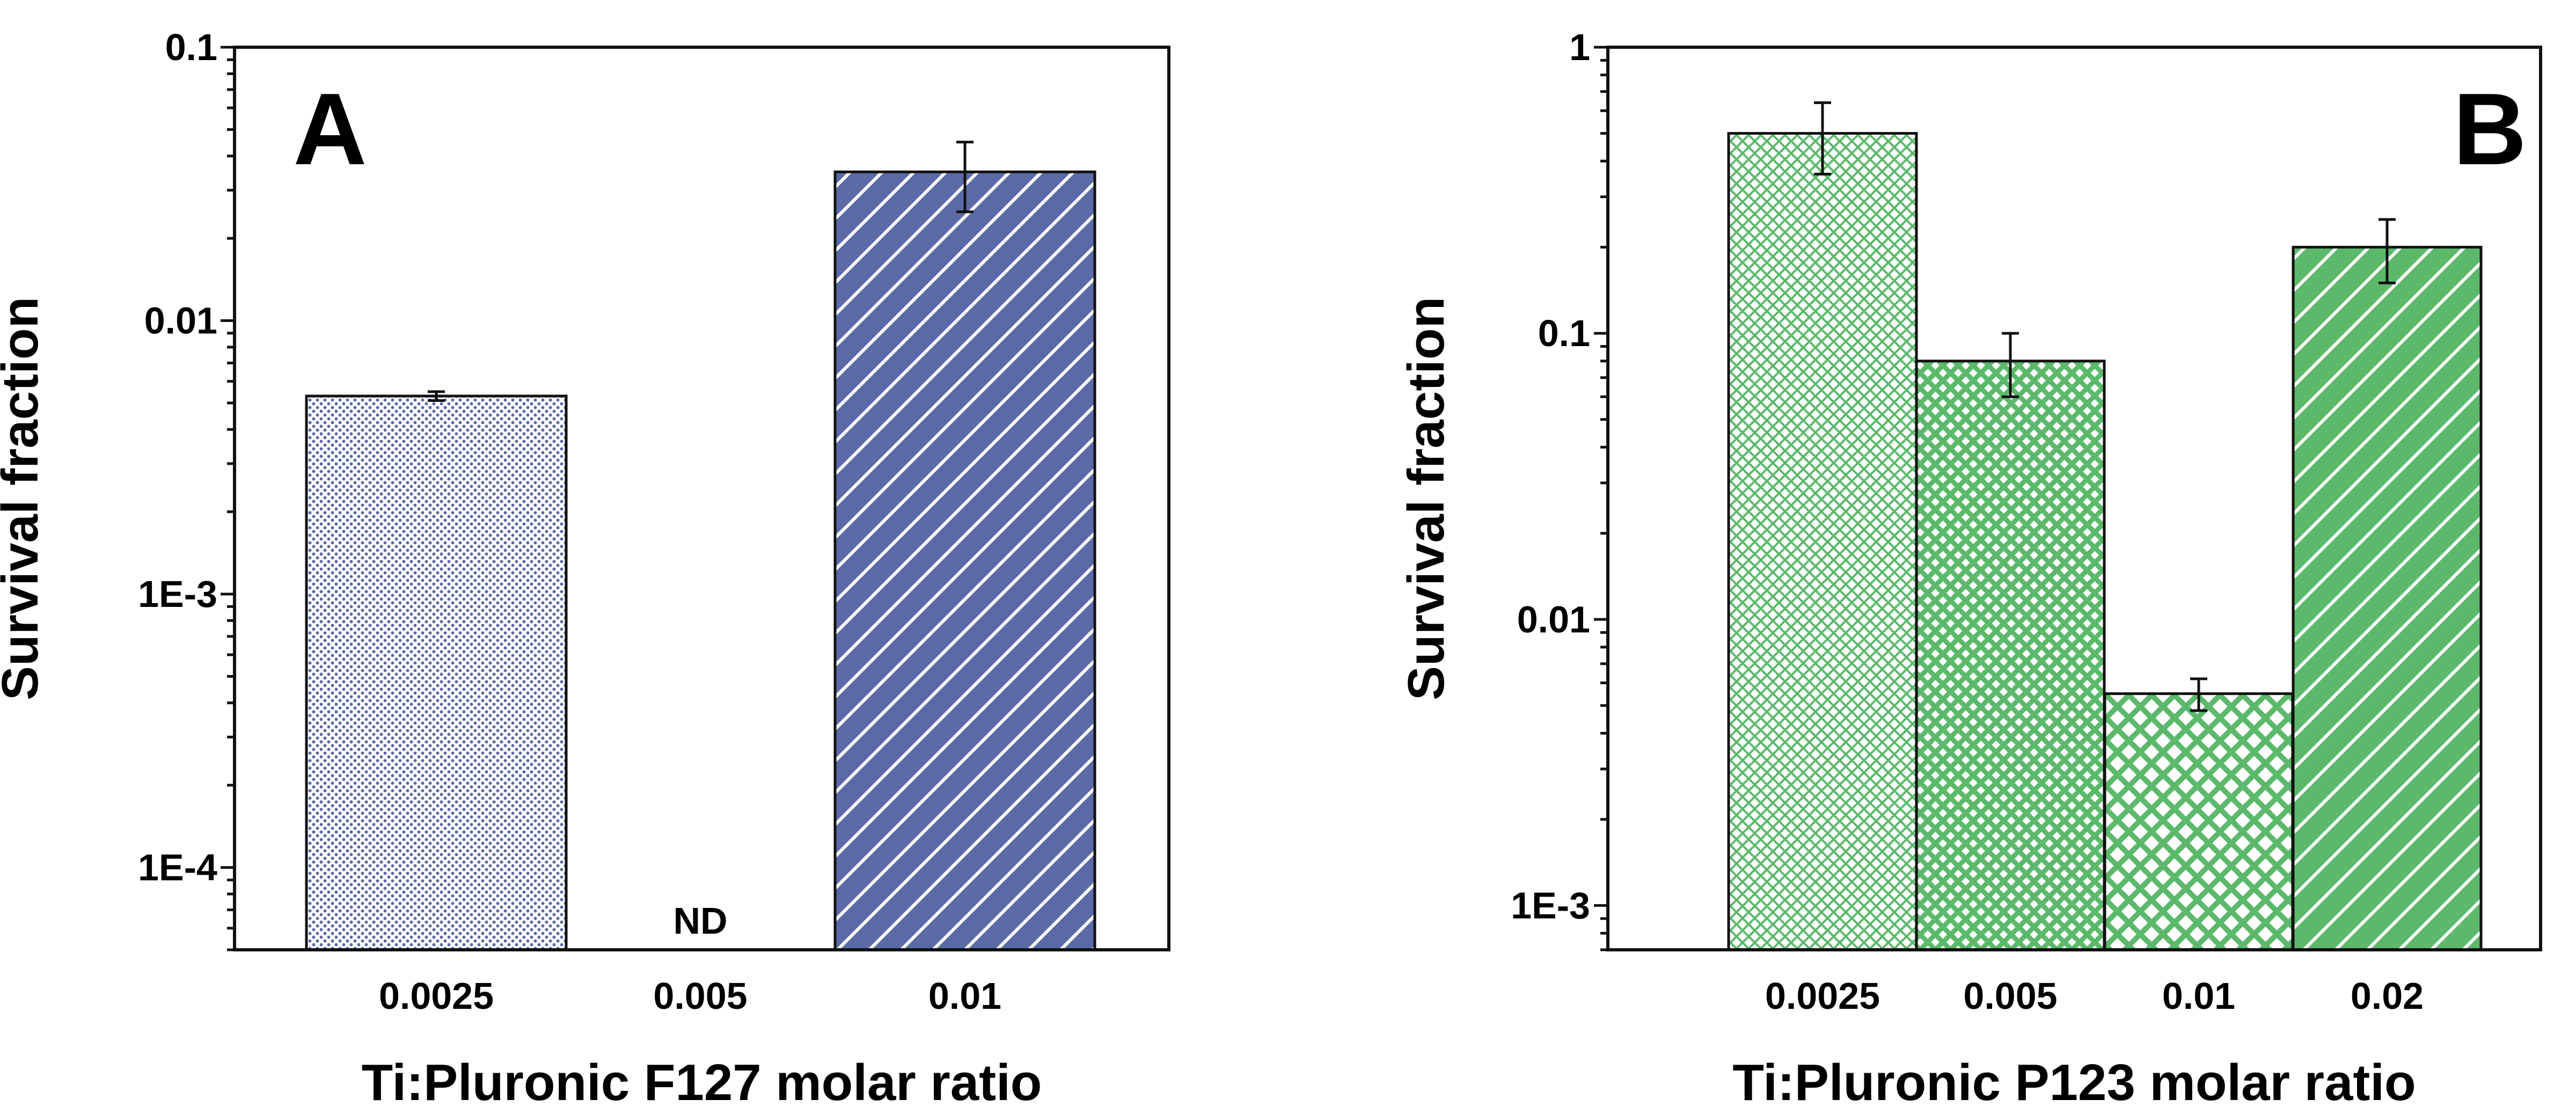 This screenshot has height=1114, width=2576. What do you see at coordinates (2490, 129) in the screenshot?
I see `panel-label-b: B` at bounding box center [2490, 129].